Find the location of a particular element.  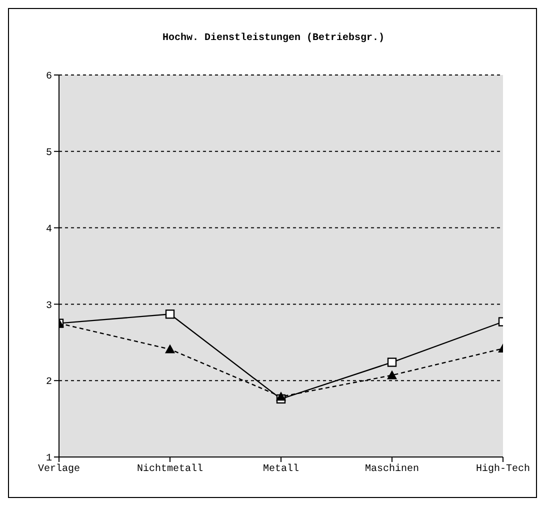

y-tick-label: 4 is located at coordinates (49, 230).